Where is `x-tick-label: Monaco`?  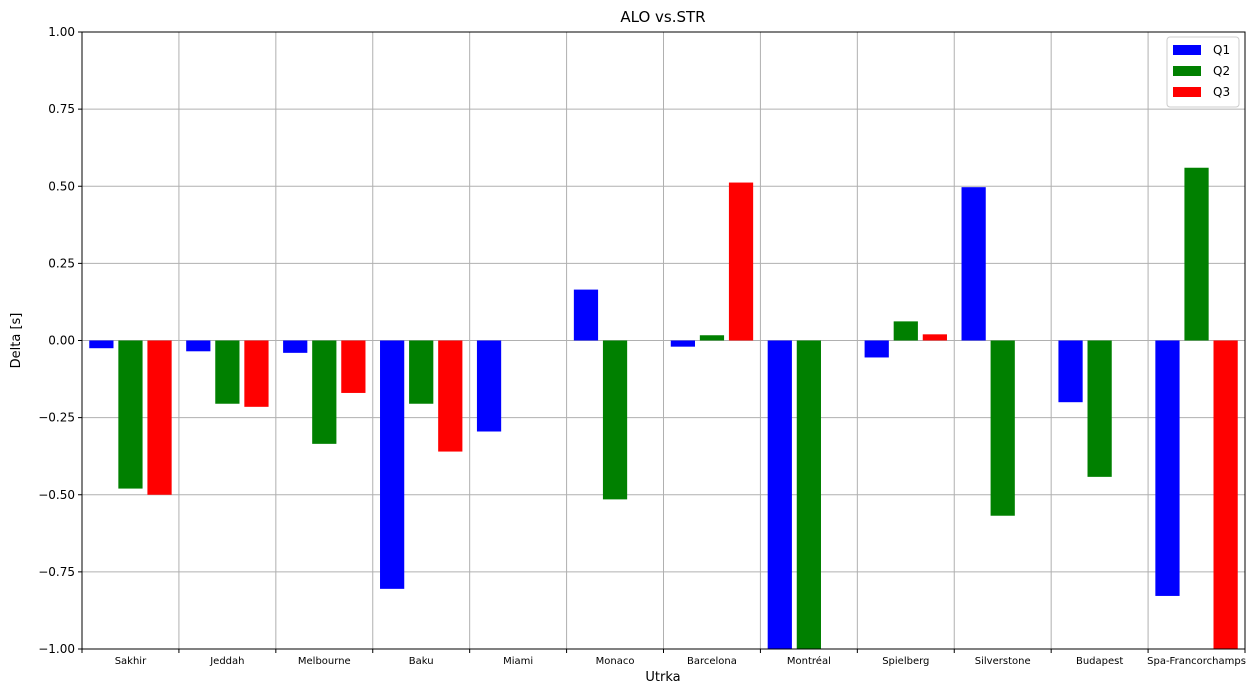 x-tick-label: Monaco is located at coordinates (615, 661).